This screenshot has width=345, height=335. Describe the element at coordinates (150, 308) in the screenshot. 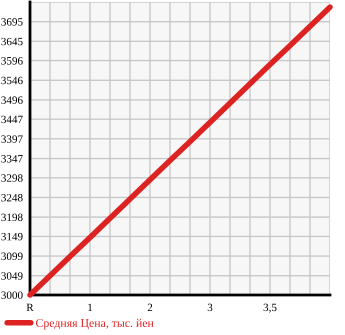

I see `x-tick-label: 2` at that location.